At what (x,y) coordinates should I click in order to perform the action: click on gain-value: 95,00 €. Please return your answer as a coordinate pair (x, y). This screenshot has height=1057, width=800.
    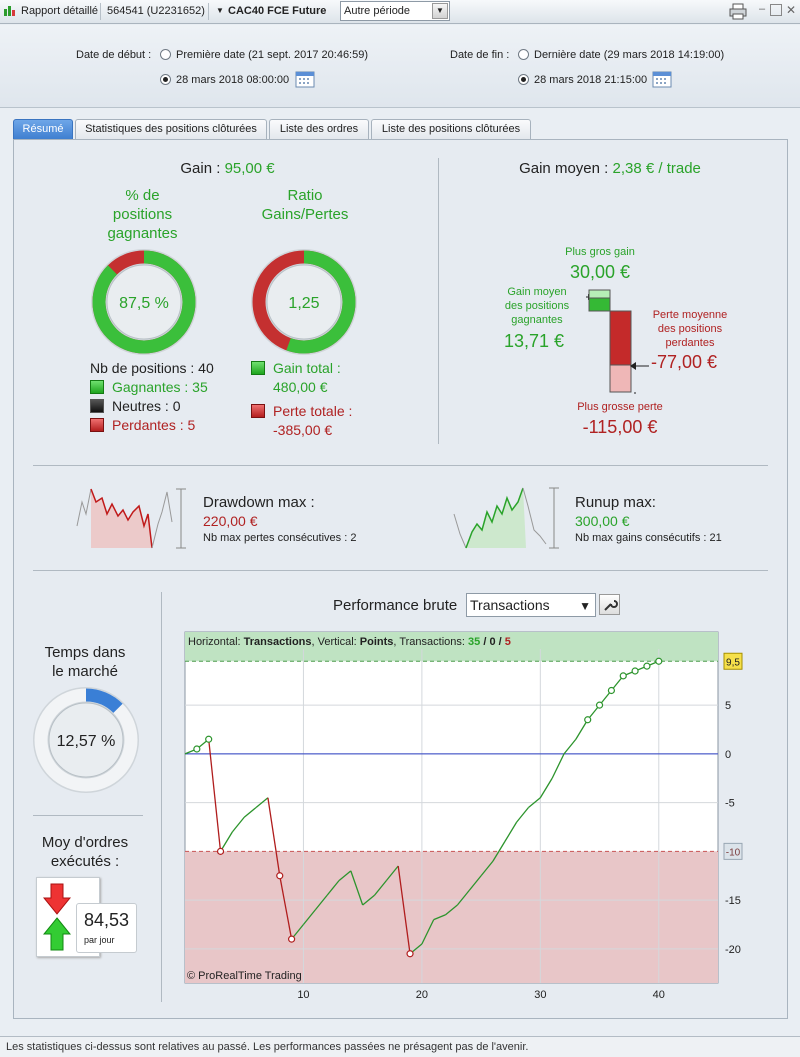
    Looking at the image, I should click on (249, 168).